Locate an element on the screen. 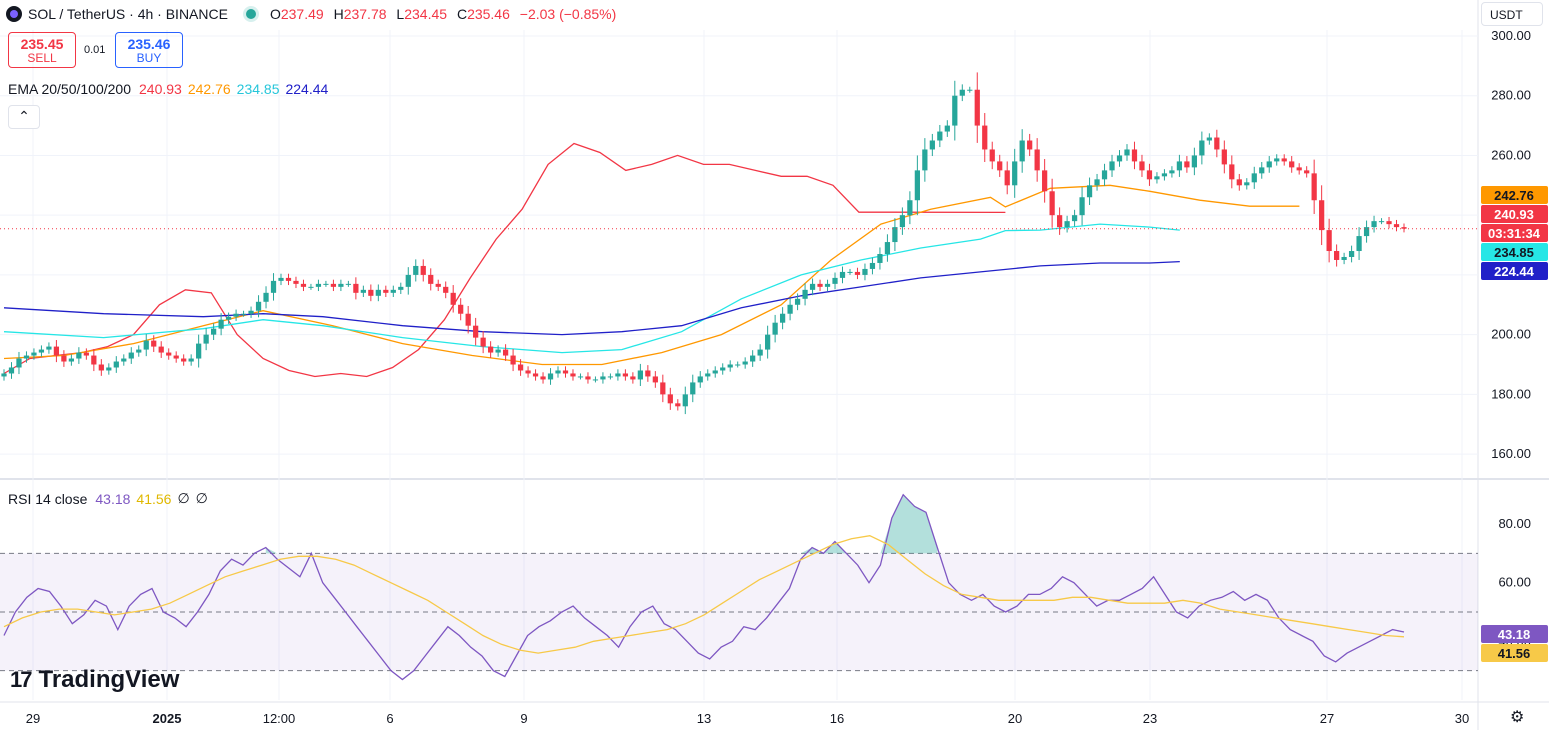  settings-icon: ⚙ is located at coordinates (1517, 717).